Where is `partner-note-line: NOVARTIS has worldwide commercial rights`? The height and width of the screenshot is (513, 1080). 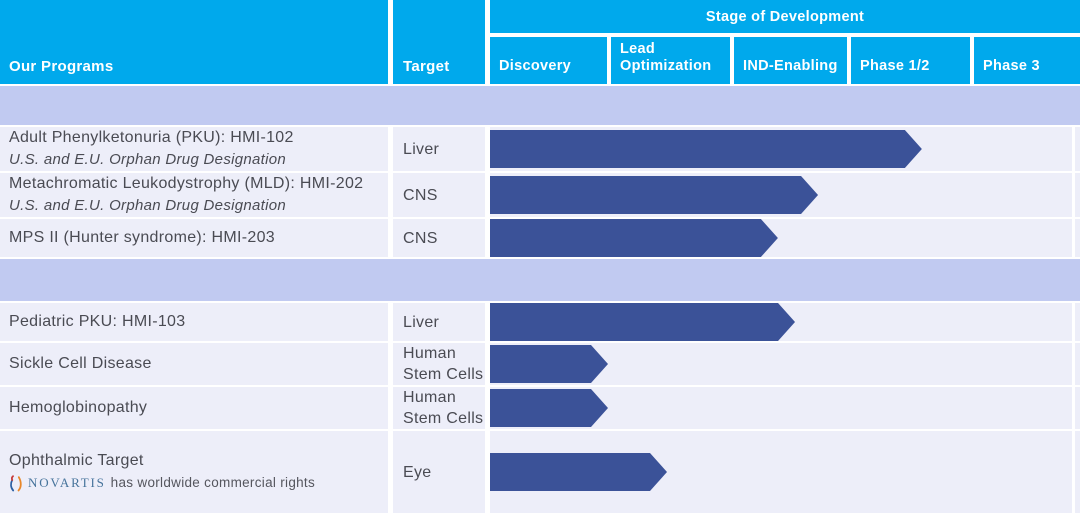 partner-note-line: NOVARTIS has worldwide commercial rights is located at coordinates (198, 483).